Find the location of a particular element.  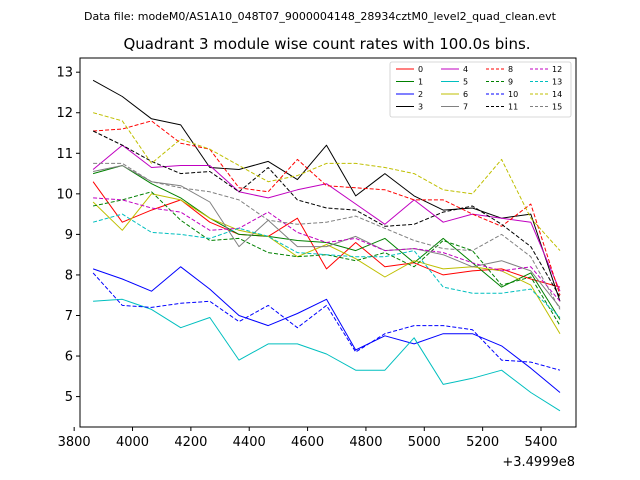

x-tick-label: 4200 is located at coordinates (190, 442).